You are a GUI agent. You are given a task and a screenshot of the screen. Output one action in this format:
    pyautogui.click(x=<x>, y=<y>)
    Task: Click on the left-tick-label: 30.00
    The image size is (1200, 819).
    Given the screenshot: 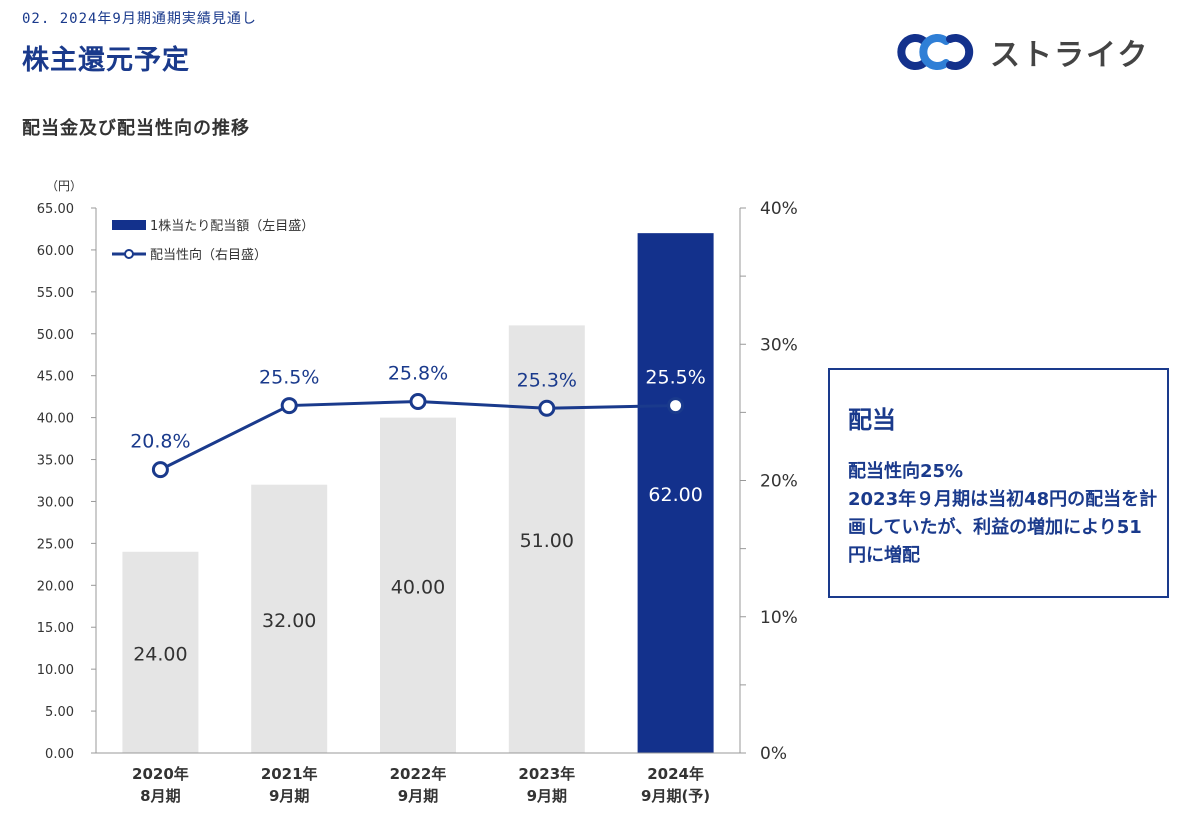 What is the action you would take?
    pyautogui.click(x=55, y=502)
    